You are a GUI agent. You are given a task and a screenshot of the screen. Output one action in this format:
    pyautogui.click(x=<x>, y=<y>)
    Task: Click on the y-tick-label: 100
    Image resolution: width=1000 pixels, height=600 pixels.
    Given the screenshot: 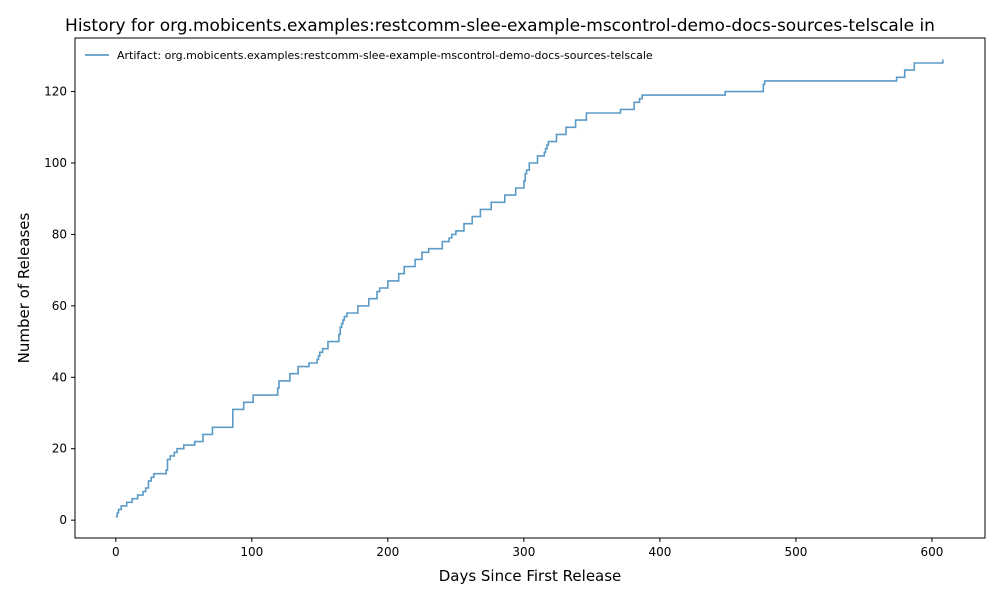 What is the action you would take?
    pyautogui.click(x=55, y=163)
    